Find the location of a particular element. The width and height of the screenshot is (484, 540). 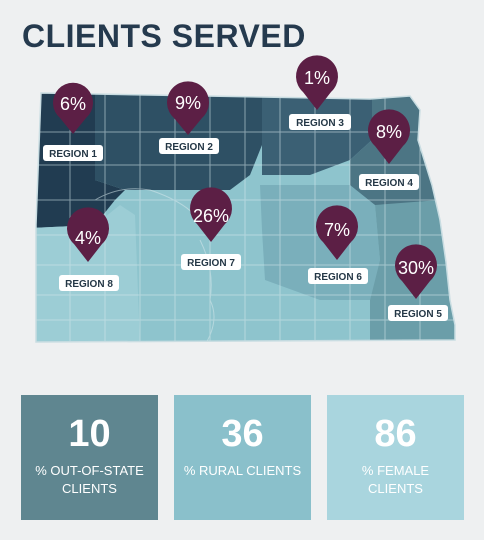

region-percent: 9% is located at coordinates (188, 103).